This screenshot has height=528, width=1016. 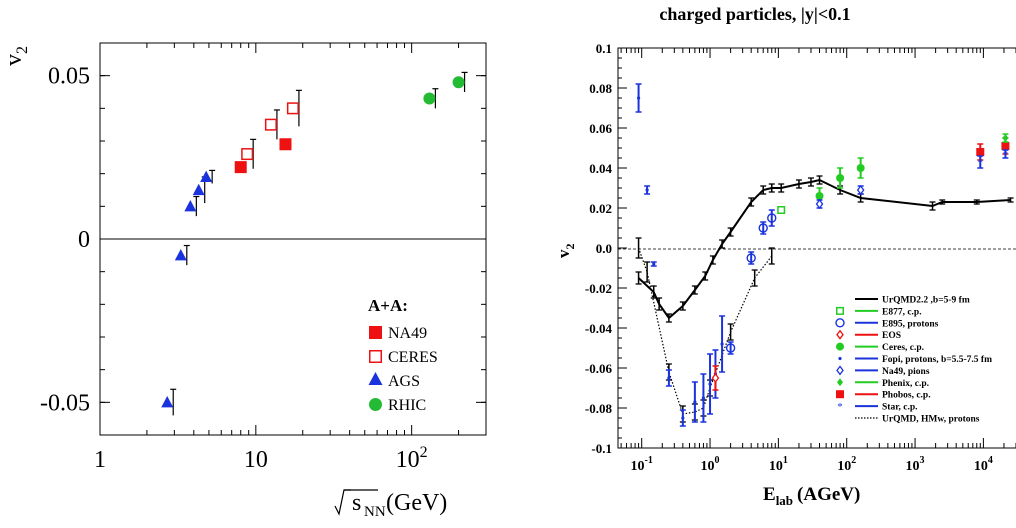 I want to click on urqmd-hmw-curve-line, so click(x=705, y=331).